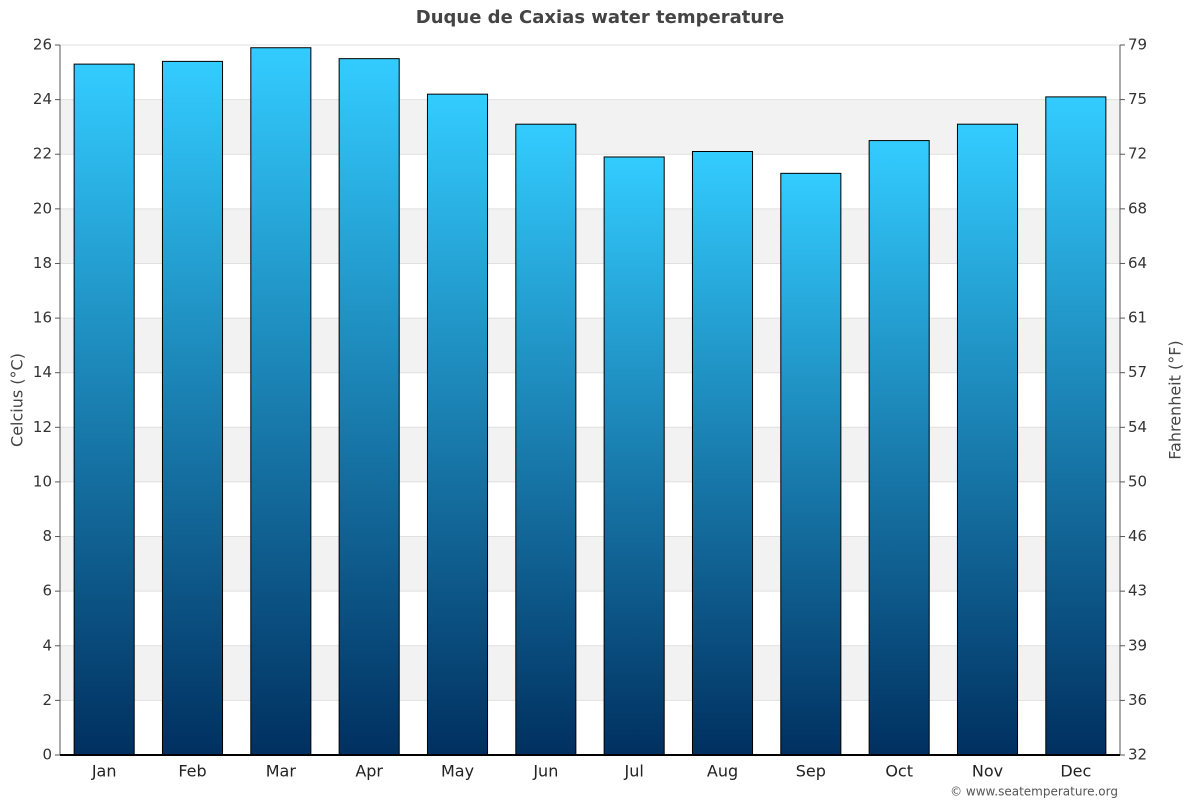  Describe the element at coordinates (545, 771) in the screenshot. I see `x-tick-label: Jun` at that location.